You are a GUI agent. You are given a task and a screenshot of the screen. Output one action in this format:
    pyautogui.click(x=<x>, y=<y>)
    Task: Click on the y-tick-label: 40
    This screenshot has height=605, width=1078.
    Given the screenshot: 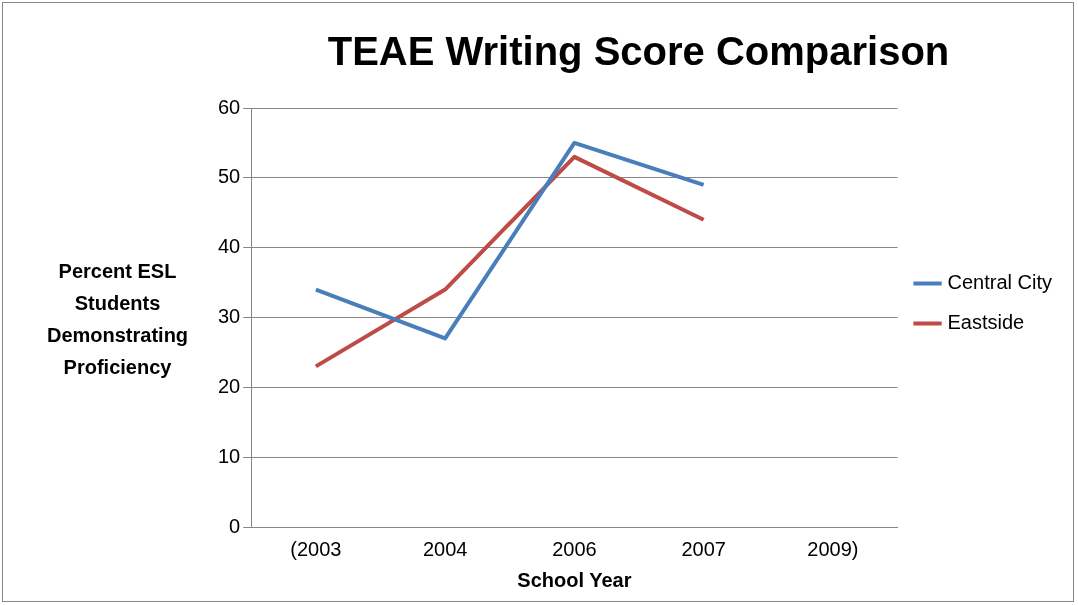 What is the action you would take?
    pyautogui.click(x=229, y=246)
    